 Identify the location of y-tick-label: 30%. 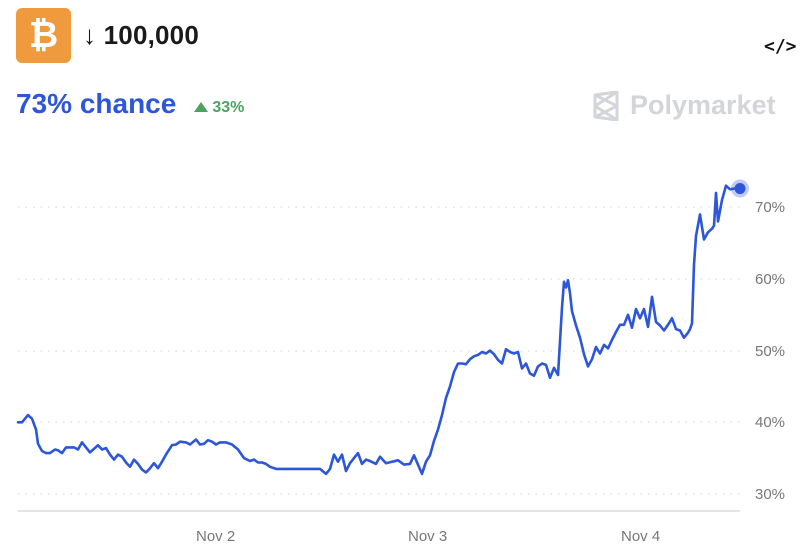
(770, 494).